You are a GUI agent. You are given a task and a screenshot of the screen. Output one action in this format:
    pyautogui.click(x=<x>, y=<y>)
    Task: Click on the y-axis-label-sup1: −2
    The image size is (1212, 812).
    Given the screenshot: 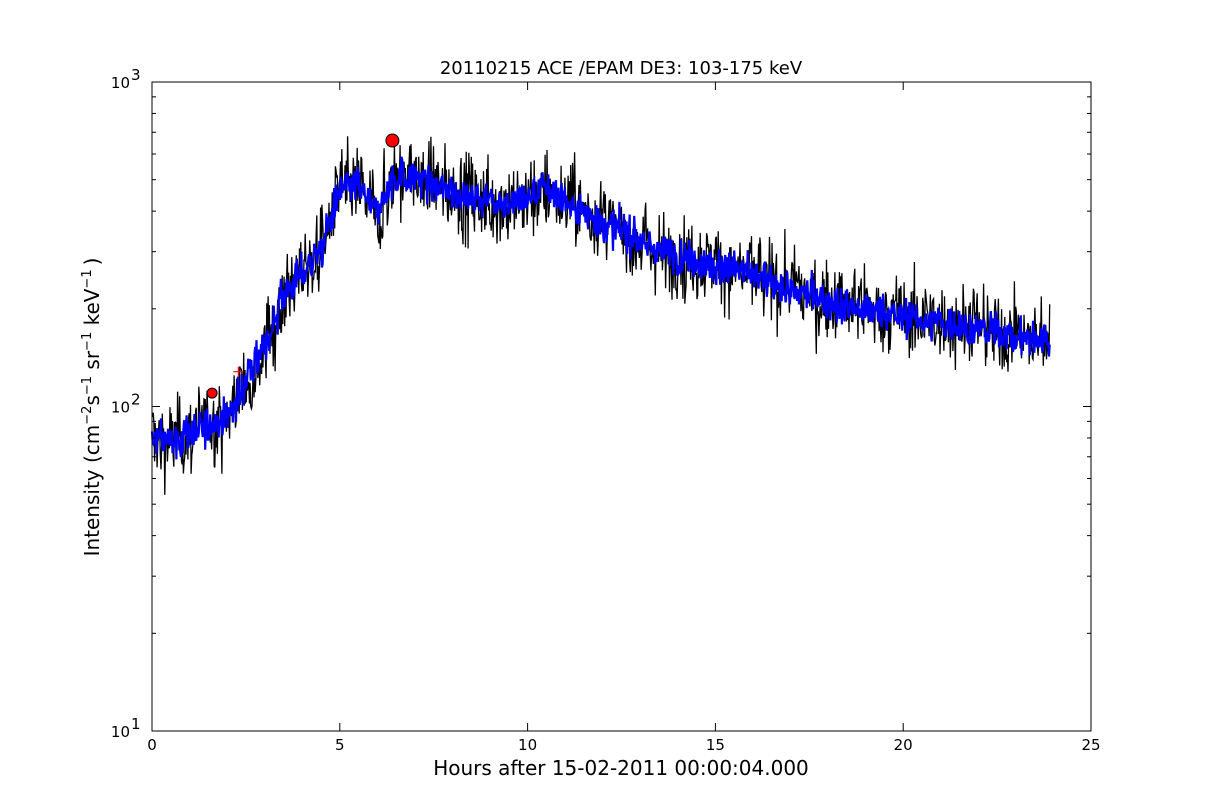 What is the action you would take?
    pyautogui.click(x=87, y=415)
    